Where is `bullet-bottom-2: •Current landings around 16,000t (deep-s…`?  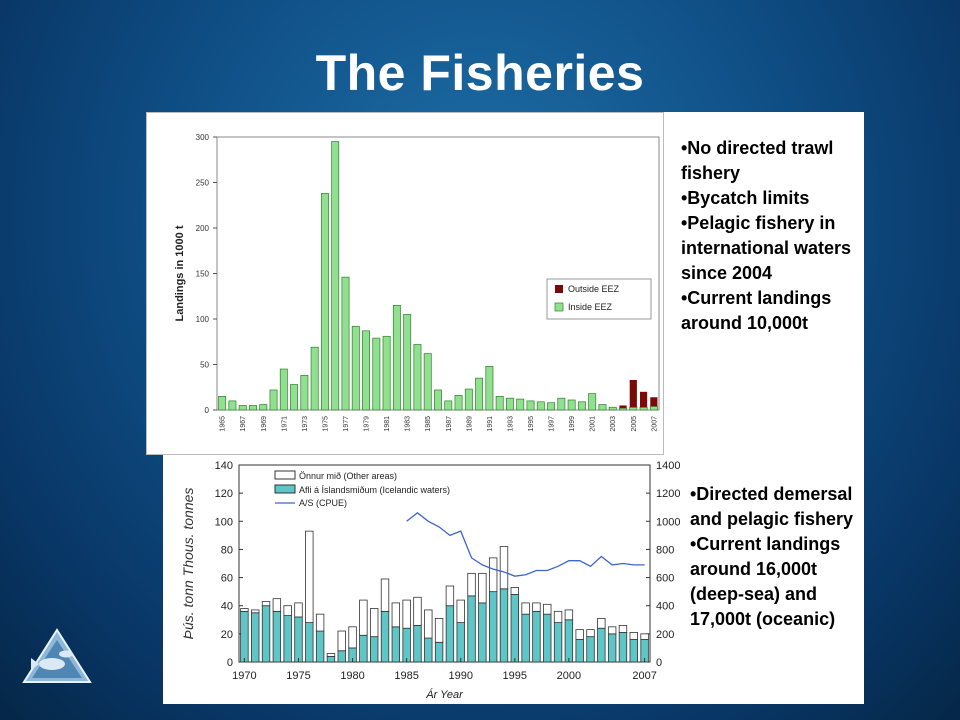 bullet-bottom-2: •Current landings around 16,000t (deep-s… is located at coordinates (765, 581).